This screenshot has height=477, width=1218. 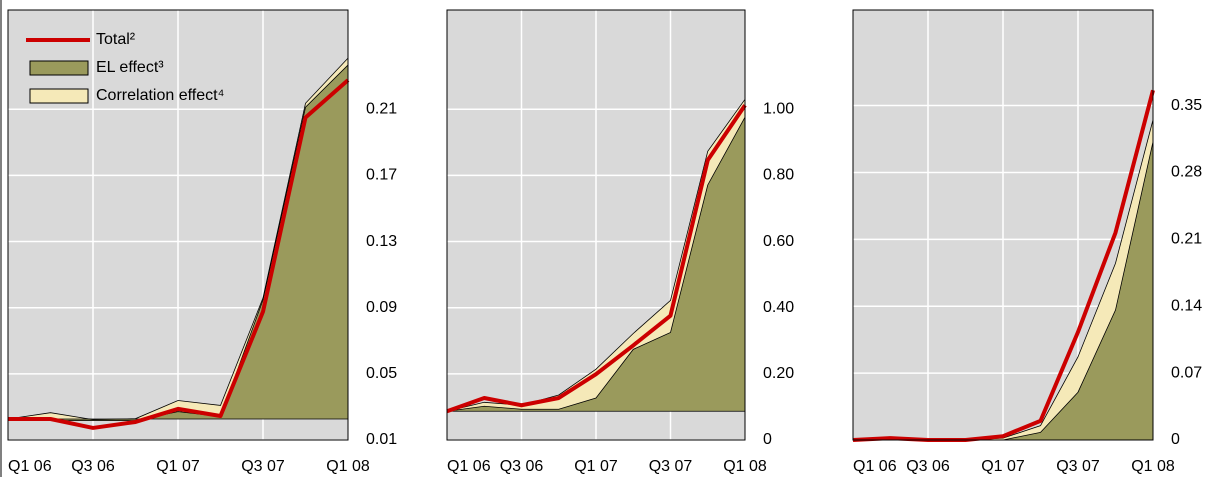 I want to click on y-tick-label: 0.60, so click(x=778, y=241).